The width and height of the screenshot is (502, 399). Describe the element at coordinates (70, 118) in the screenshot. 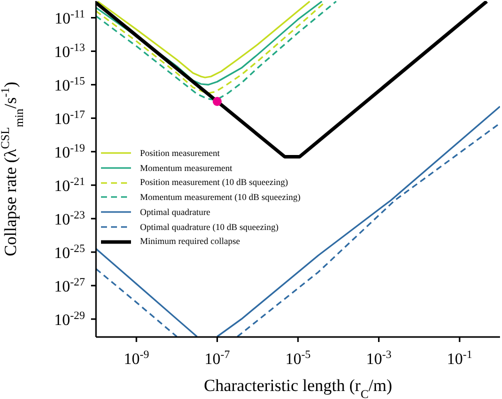

I see `y-tick-label: 10$^{-17}$` at that location.